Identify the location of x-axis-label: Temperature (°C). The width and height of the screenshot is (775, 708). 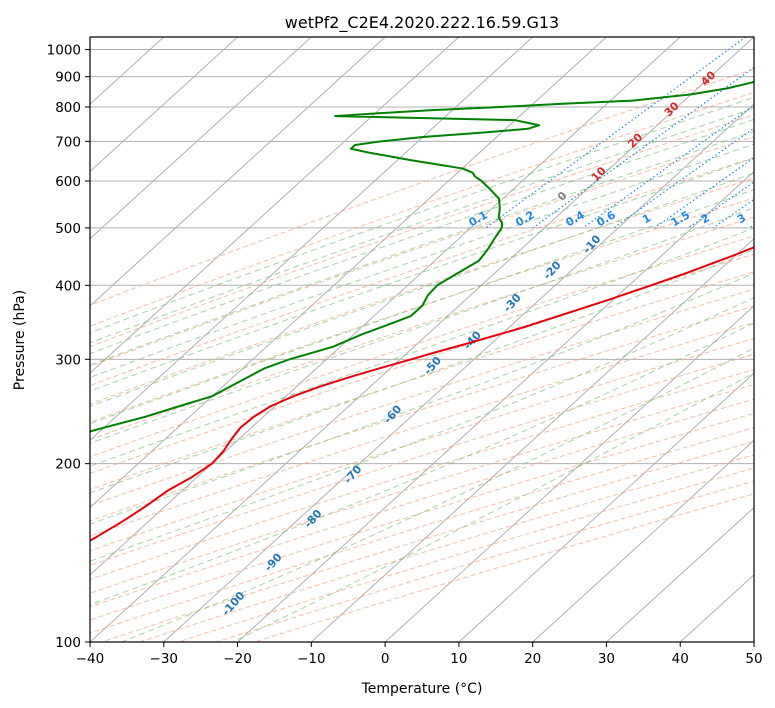
(422, 689).